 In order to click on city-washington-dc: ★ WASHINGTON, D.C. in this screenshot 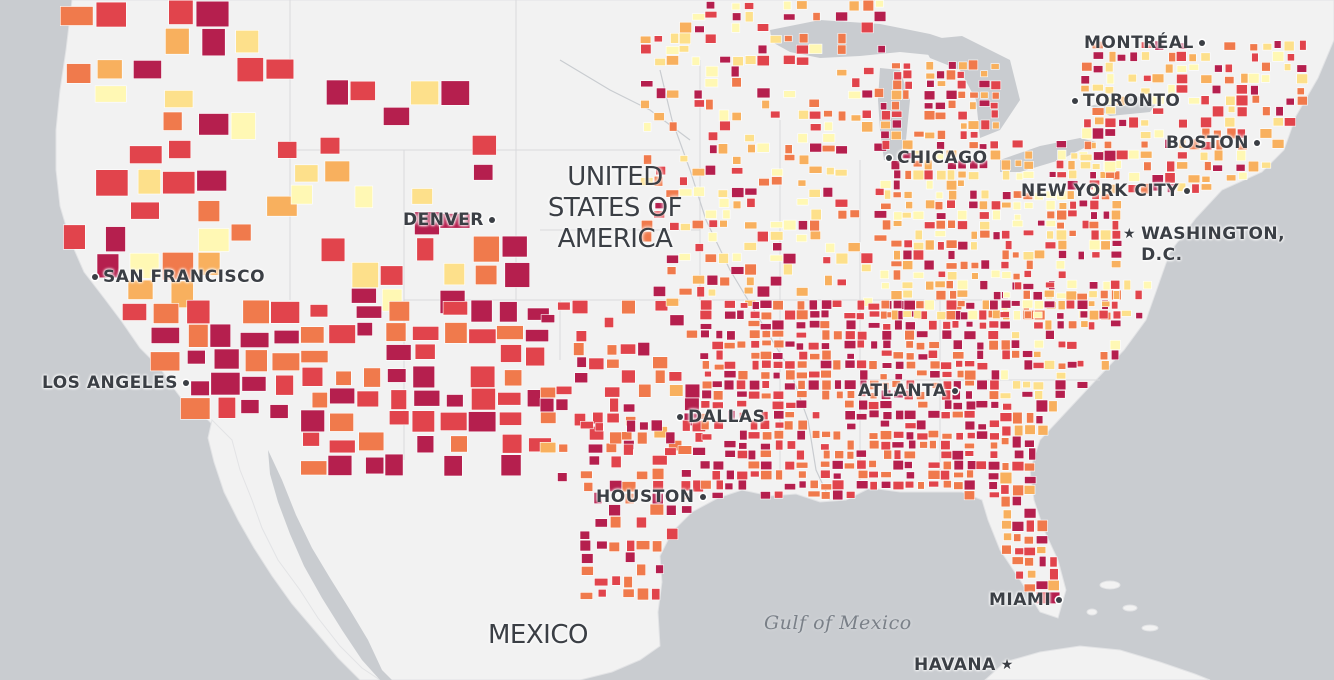, I will do `click(1204, 245)`.